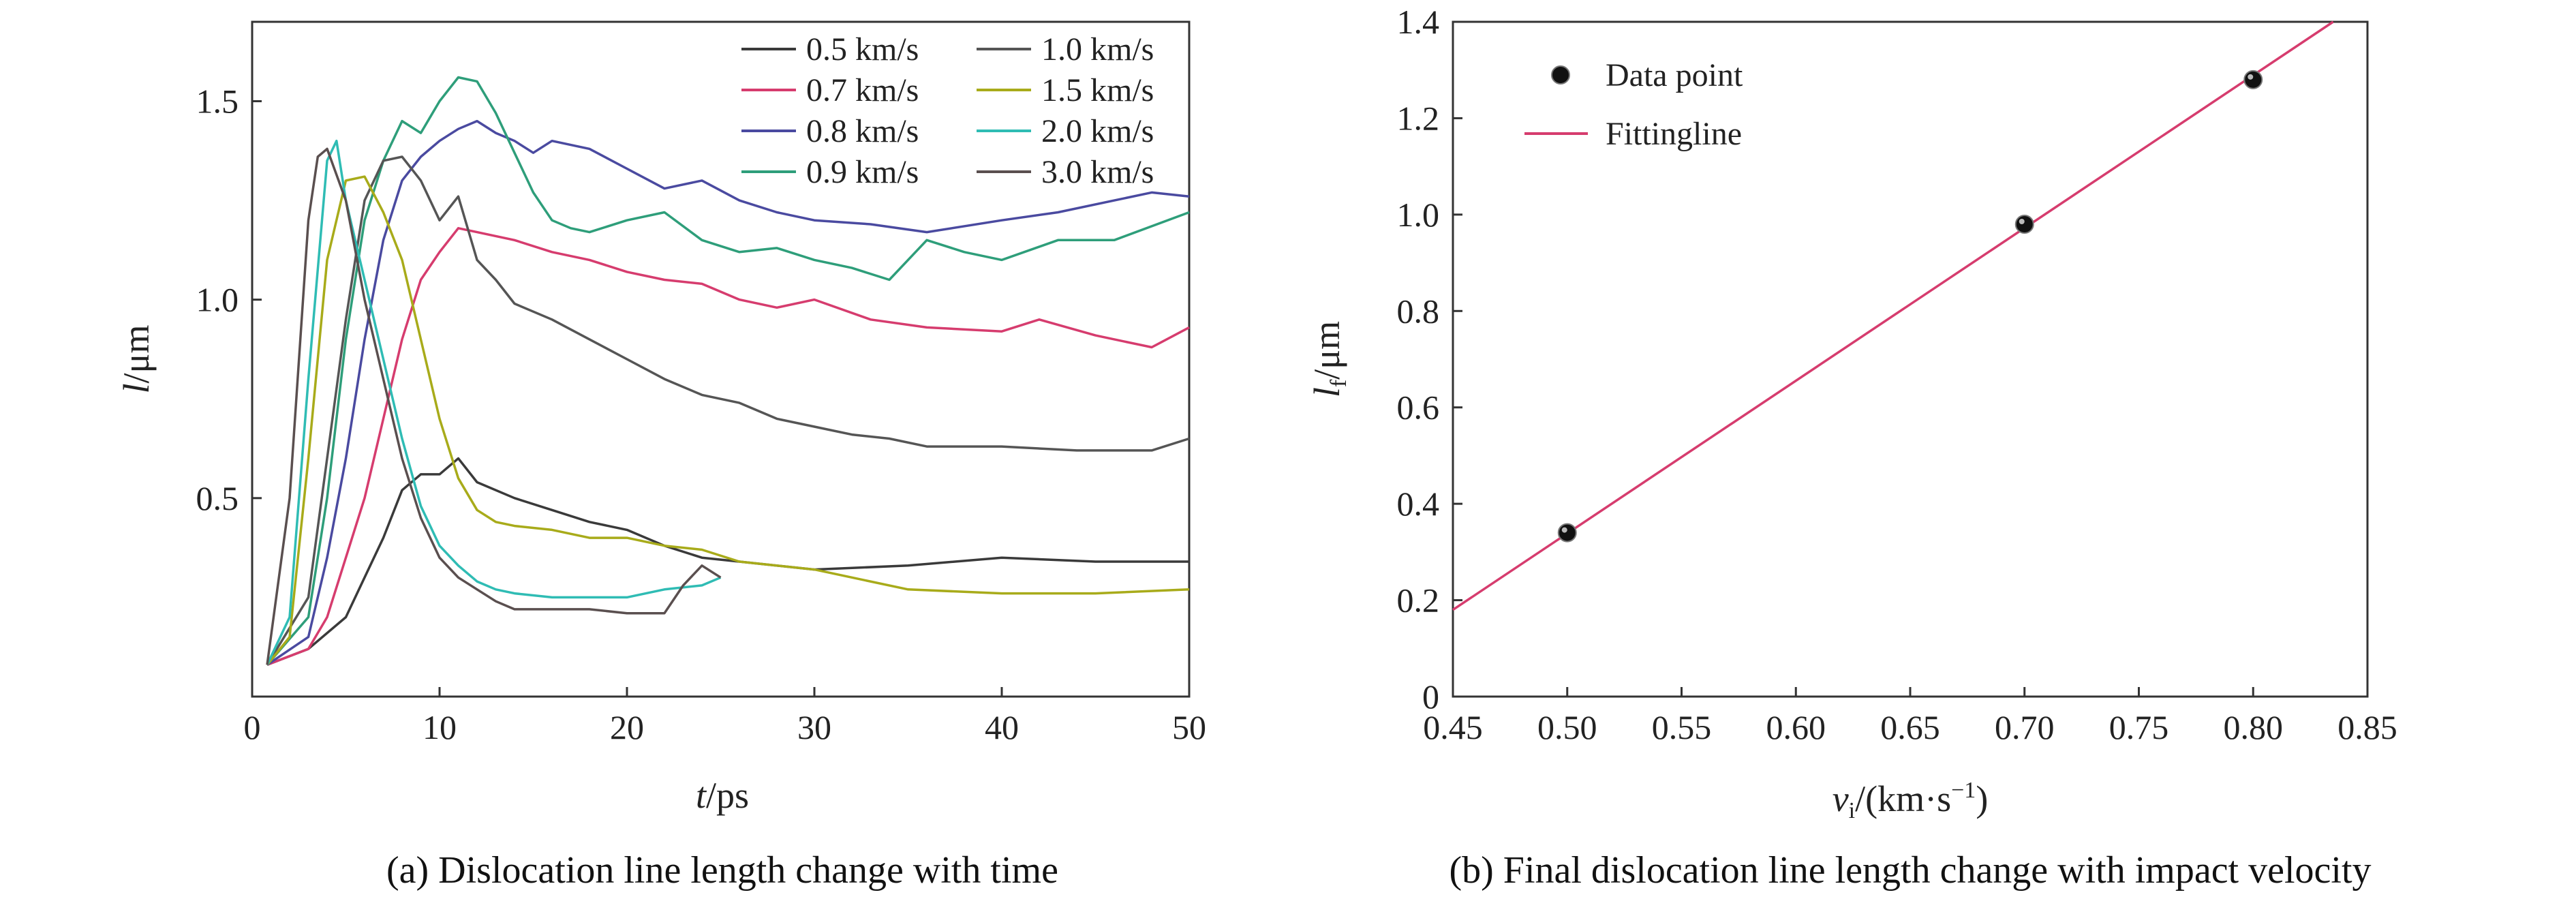 This screenshot has width=2576, height=899. Describe the element at coordinates (1418, 118) in the screenshot. I see `panel-b-y-tick-label: 1.2` at that location.